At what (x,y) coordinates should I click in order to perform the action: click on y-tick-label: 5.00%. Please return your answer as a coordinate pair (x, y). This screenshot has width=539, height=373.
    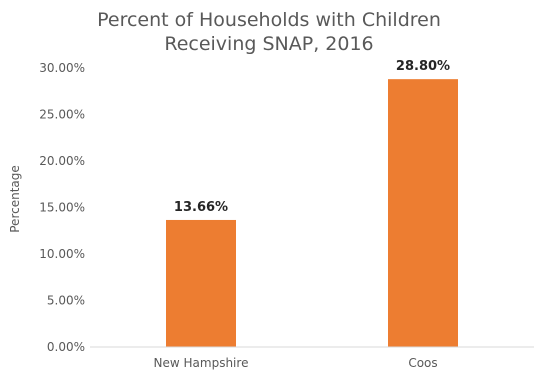
    Looking at the image, I should click on (66, 301).